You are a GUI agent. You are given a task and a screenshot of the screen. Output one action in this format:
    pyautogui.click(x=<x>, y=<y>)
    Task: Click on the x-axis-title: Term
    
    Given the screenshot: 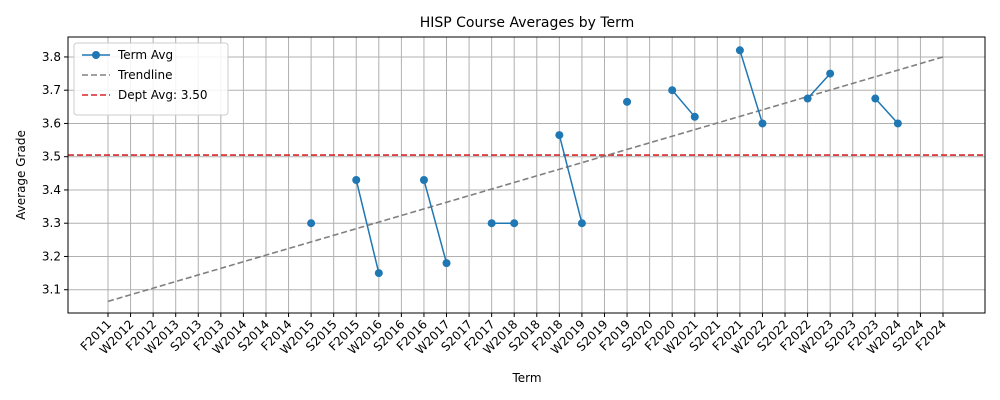 What is the action you would take?
    pyautogui.click(x=526, y=378)
    